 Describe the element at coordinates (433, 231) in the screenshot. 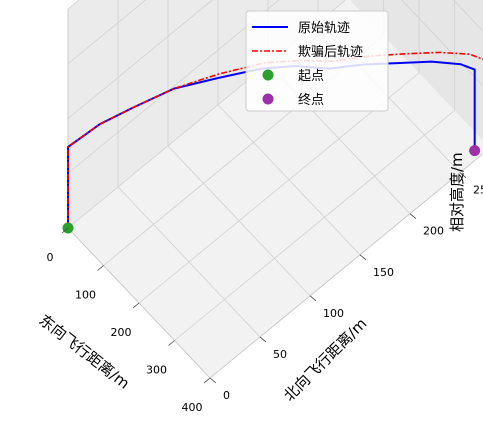

I see `y-tick-label: 200` at that location.